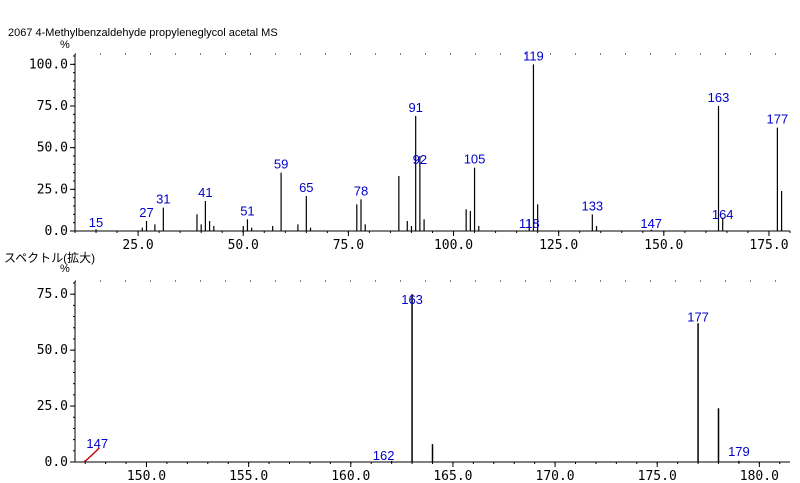 The width and height of the screenshot is (800, 483). What do you see at coordinates (350, 476) in the screenshot?
I see `x-tick-label: 160.0` at bounding box center [350, 476].